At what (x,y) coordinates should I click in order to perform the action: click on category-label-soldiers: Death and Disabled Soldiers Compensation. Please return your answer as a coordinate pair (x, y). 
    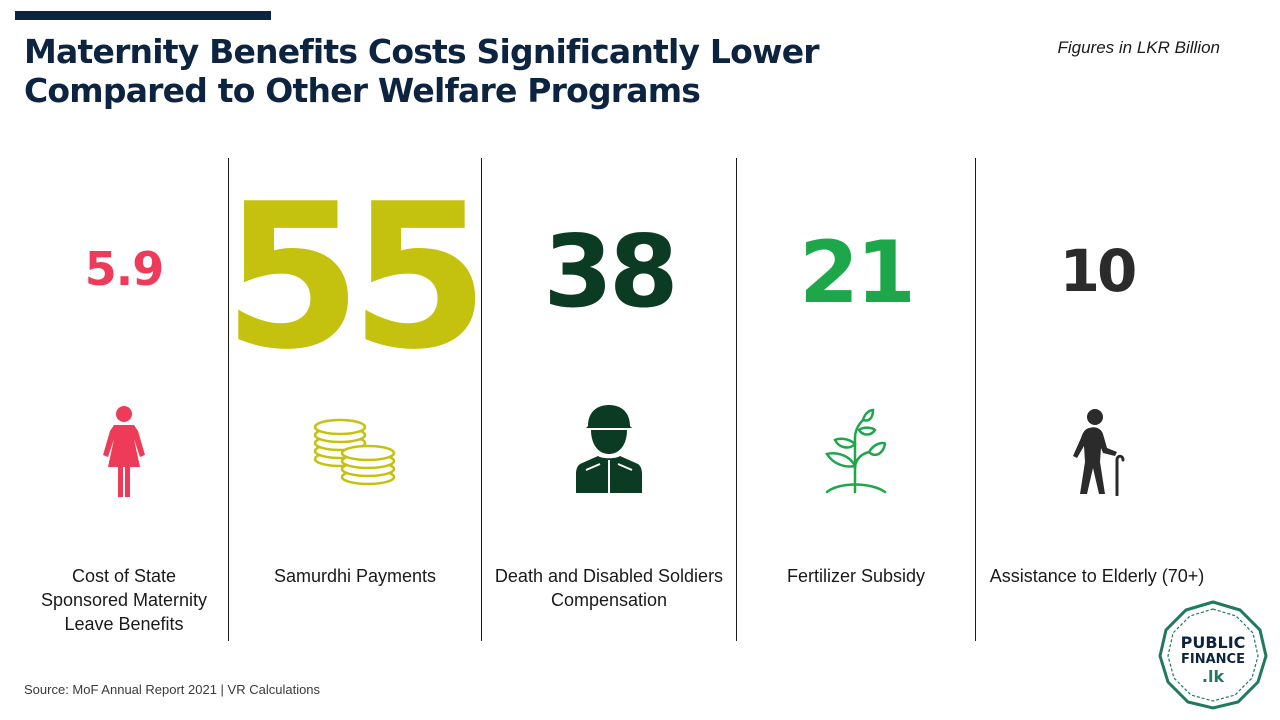
    Looking at the image, I should click on (609, 588).